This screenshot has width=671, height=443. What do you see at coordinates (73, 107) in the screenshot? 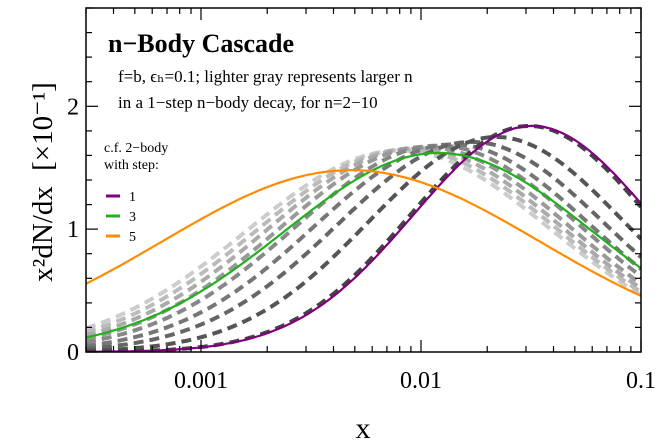
I see `y-tick-label: 2` at bounding box center [73, 107].